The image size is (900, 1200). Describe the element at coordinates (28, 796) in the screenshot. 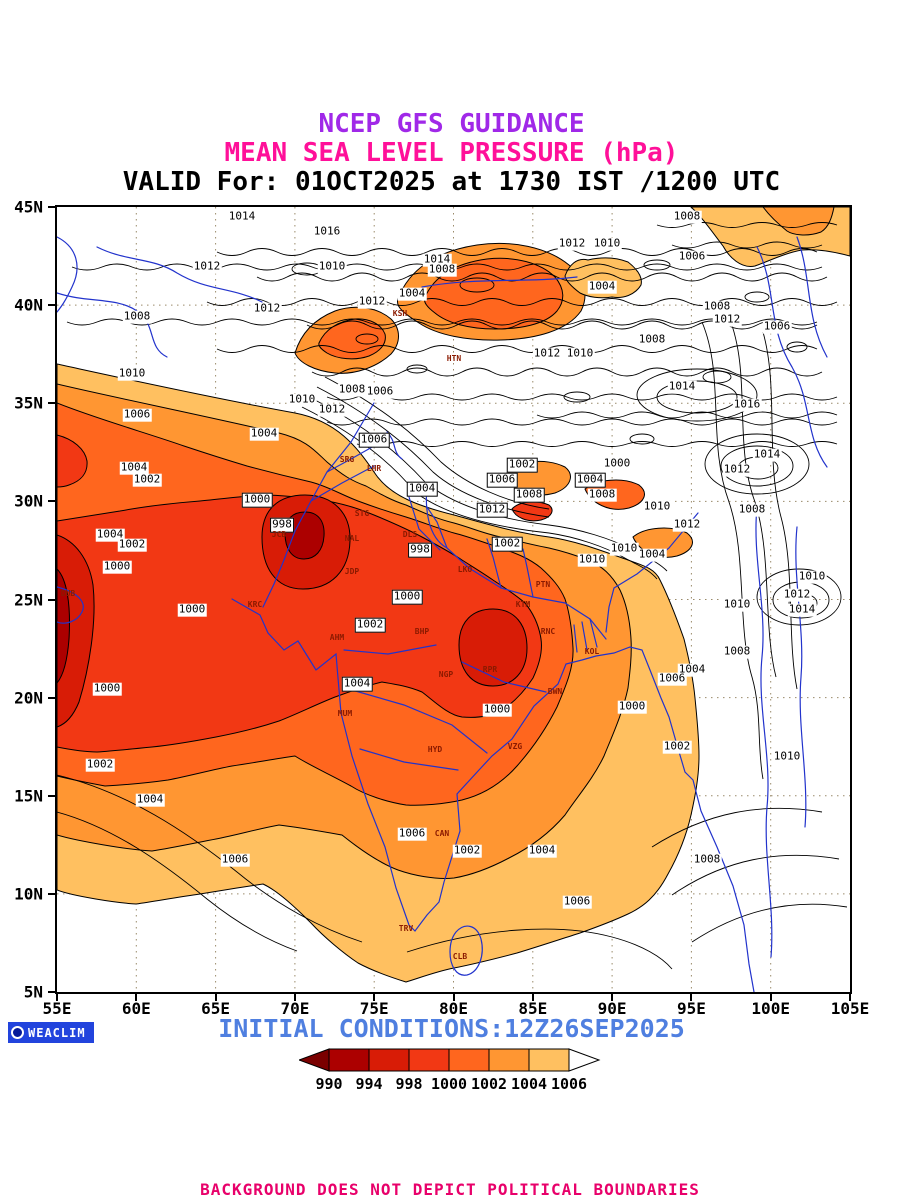

I see `y-axis-label: 15N` at that location.